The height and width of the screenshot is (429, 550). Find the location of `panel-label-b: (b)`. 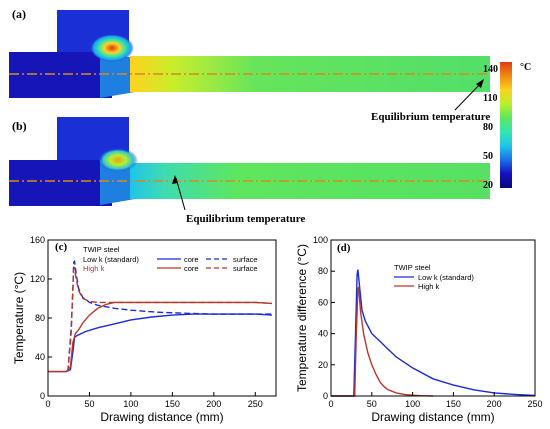

panel-label-b: (b) is located at coordinates (19, 126).